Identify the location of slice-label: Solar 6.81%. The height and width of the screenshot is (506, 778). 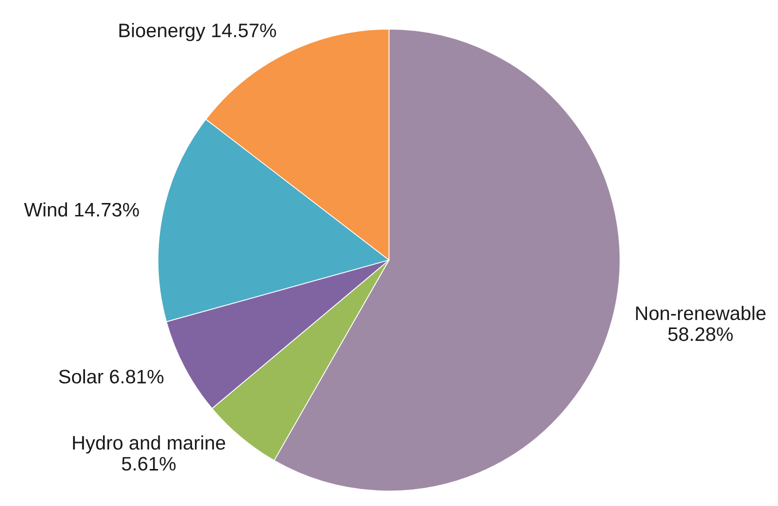
(111, 376).